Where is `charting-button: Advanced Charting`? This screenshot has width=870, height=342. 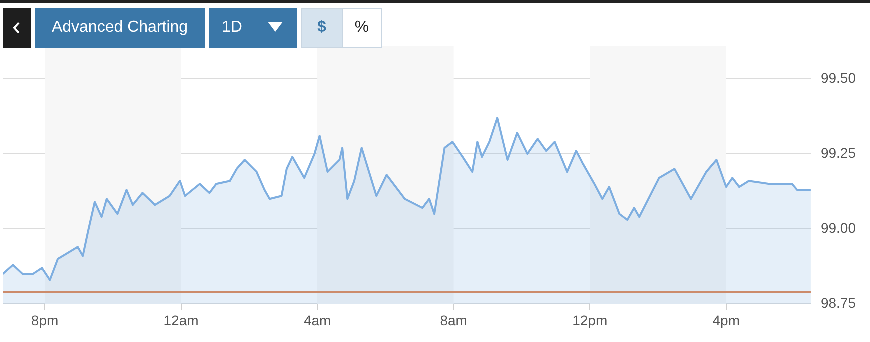
charting-button: Advanced Charting is located at coordinates (120, 28).